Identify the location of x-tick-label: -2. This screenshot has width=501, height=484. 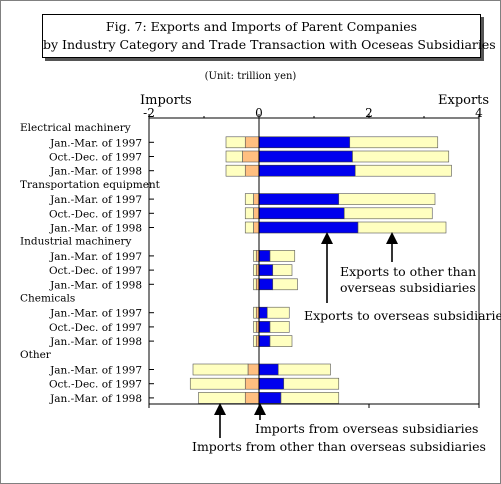
(149, 113).